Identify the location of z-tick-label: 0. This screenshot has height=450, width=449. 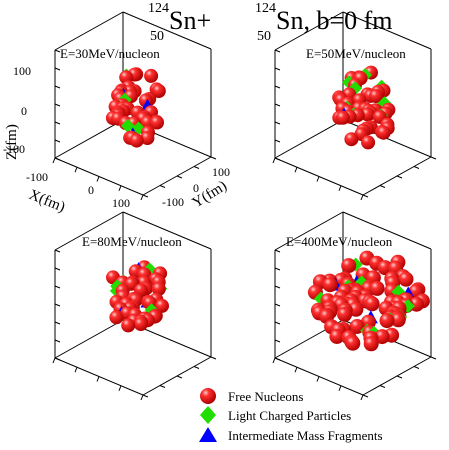
(24, 111).